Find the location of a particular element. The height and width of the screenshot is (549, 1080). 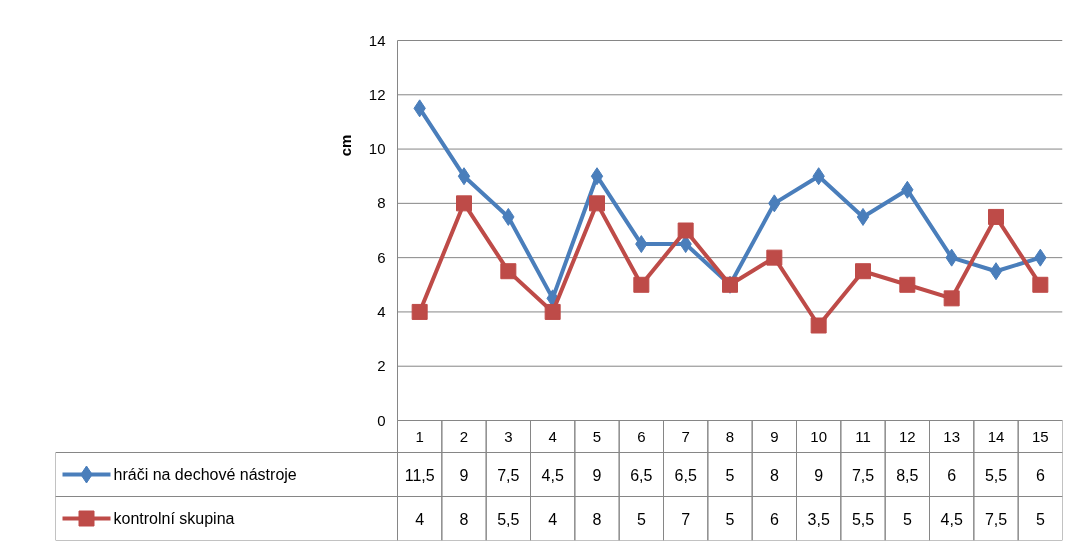

x-tick-label: 15 is located at coordinates (1040, 436).